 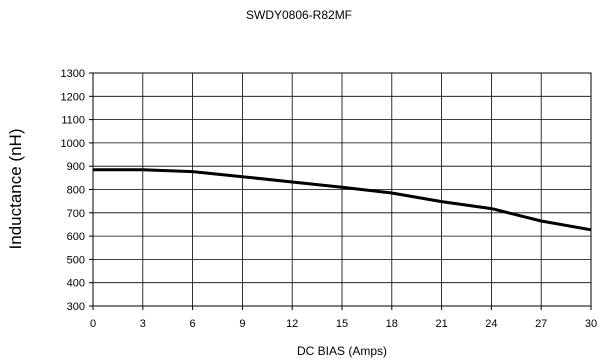 I want to click on x-tick-label: 6, so click(x=193, y=324).